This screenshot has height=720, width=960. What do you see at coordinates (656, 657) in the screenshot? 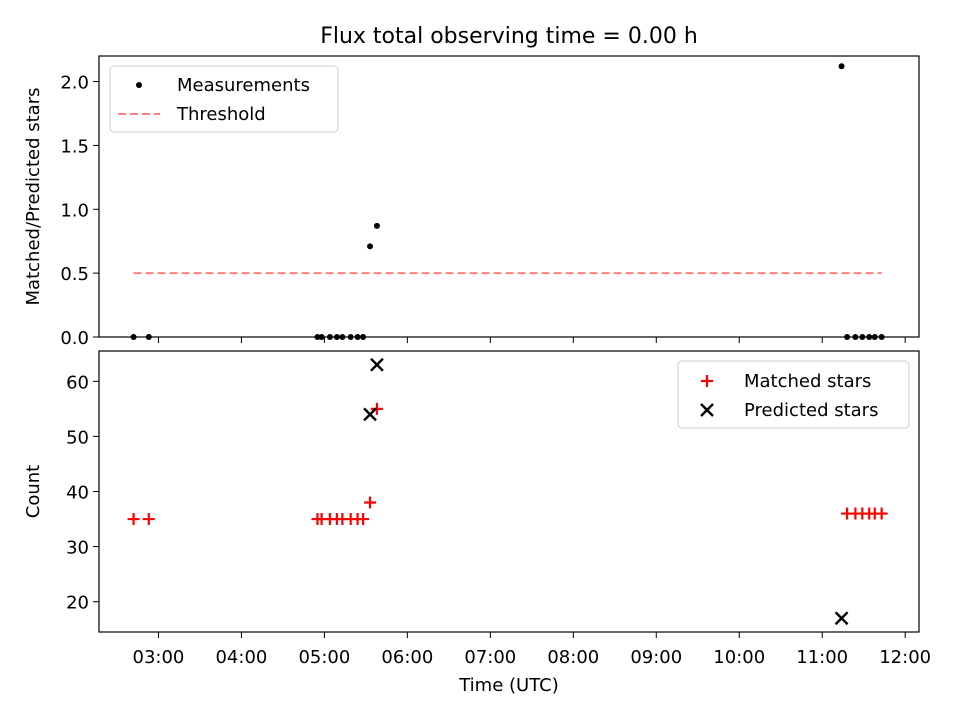
I see `x-tick-label: 09:00` at bounding box center [656, 657].